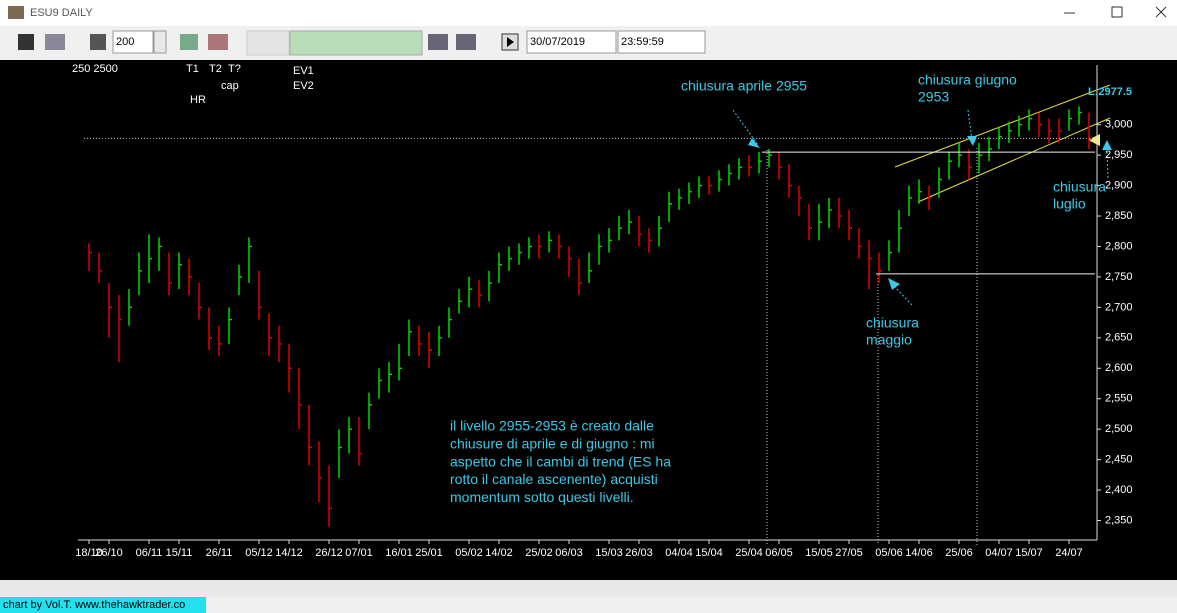 The width and height of the screenshot is (1177, 613). I want to click on x-tick-label: 05/06, so click(889, 553).